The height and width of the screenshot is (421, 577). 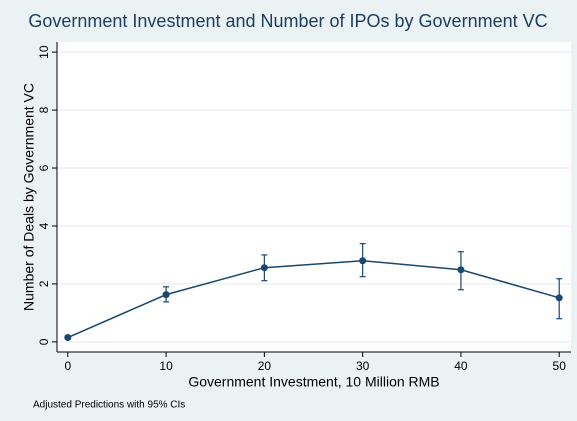 What do you see at coordinates (44, 225) in the screenshot?
I see `y-tick-label: 4` at bounding box center [44, 225].